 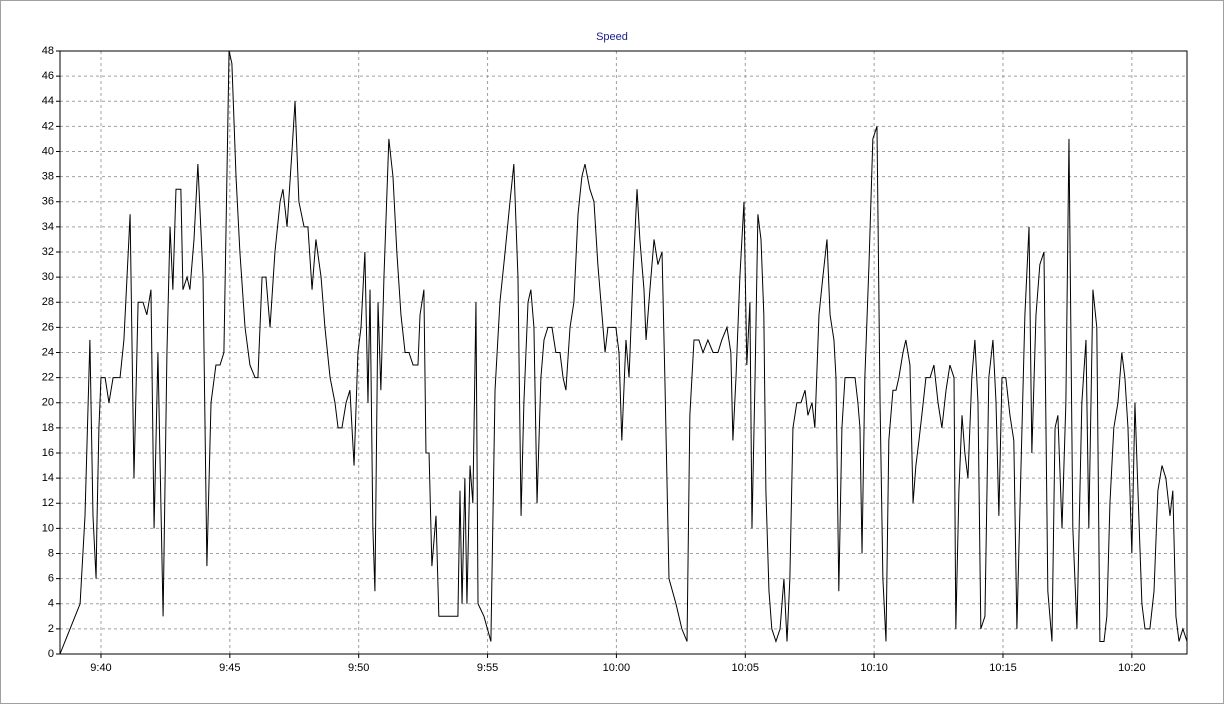 I want to click on y-tick-label: 22, so click(x=48, y=378).